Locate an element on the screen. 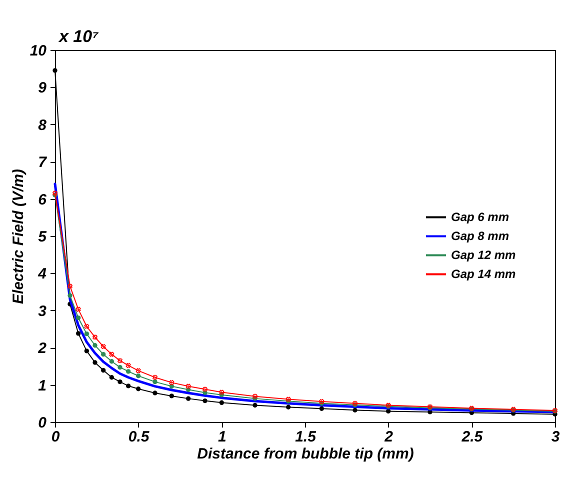 The image size is (587, 481). y-tick-label: 8 is located at coordinates (43, 125).